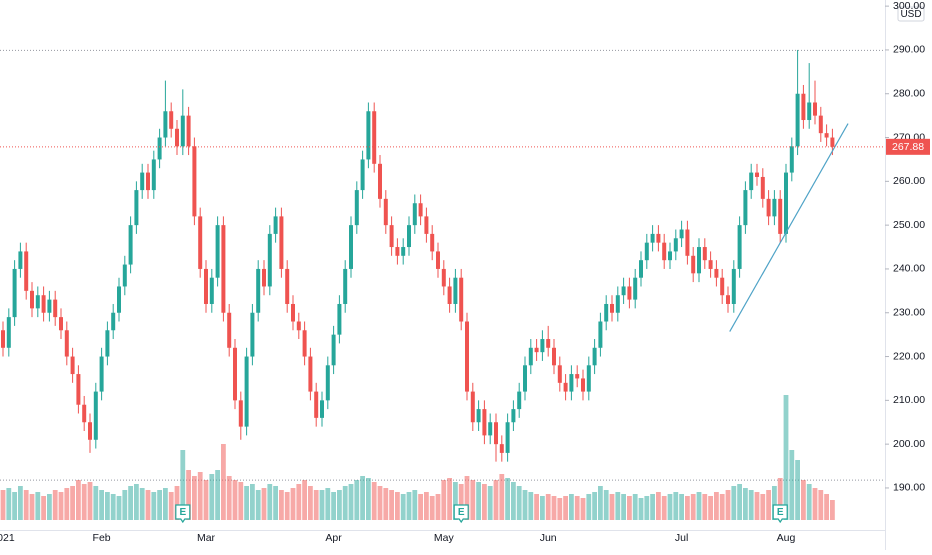 The height and width of the screenshot is (555, 932). Describe the element at coordinates (909, 488) in the screenshot. I see `y-tick-label: 190.00` at that location.